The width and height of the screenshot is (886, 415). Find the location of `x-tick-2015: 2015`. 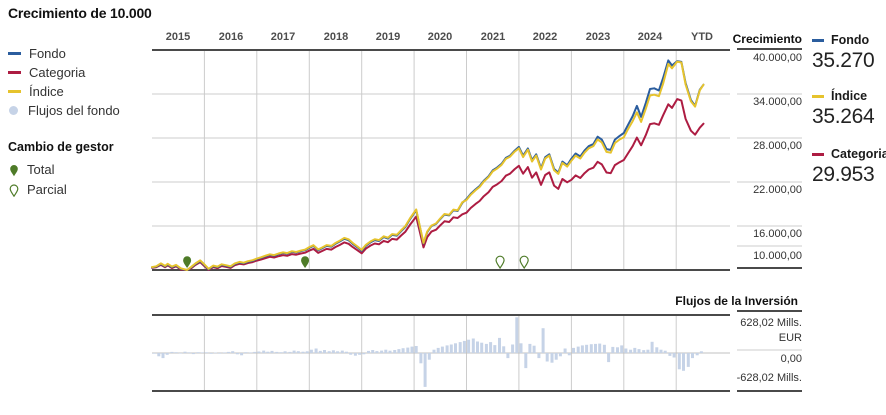

x-tick-2015: 2015 is located at coordinates (178, 37).